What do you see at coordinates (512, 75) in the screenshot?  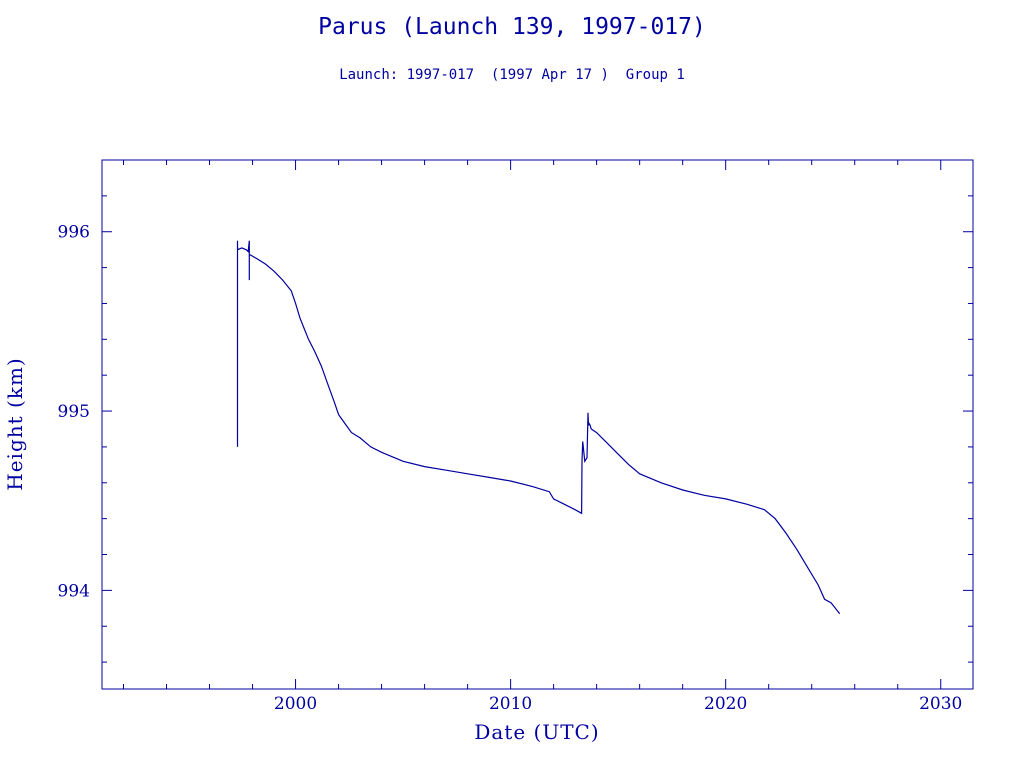 I see `chart-subtitle: Launch: 1997-017 (1997 Apr 17 ) Group 1` at bounding box center [512, 75].